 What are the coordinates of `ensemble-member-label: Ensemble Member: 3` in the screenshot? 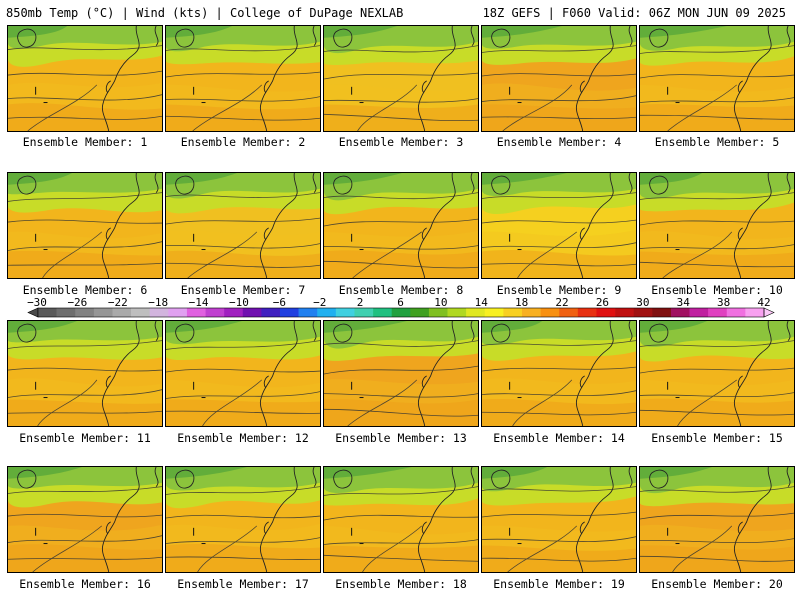 It's located at (401, 142).